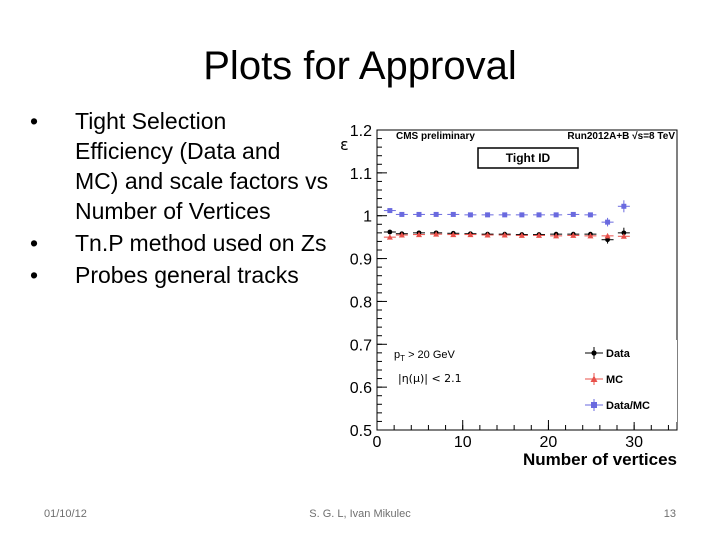 The height and width of the screenshot is (540, 720). Describe the element at coordinates (377, 442) in the screenshot. I see `x-tick-label: 0` at that location.